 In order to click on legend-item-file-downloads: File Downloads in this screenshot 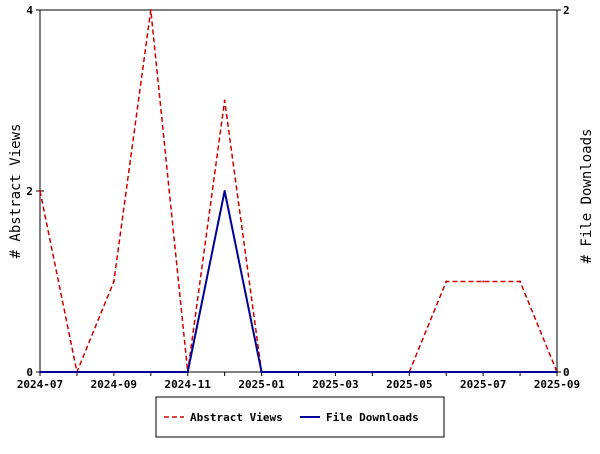, I will do `click(359, 417)`.